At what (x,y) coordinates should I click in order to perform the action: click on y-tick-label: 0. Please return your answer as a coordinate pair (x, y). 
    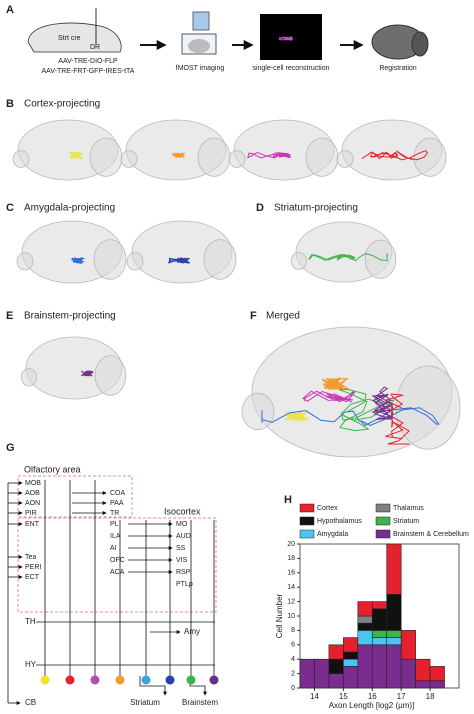
    Looking at the image, I should click on (293, 688).